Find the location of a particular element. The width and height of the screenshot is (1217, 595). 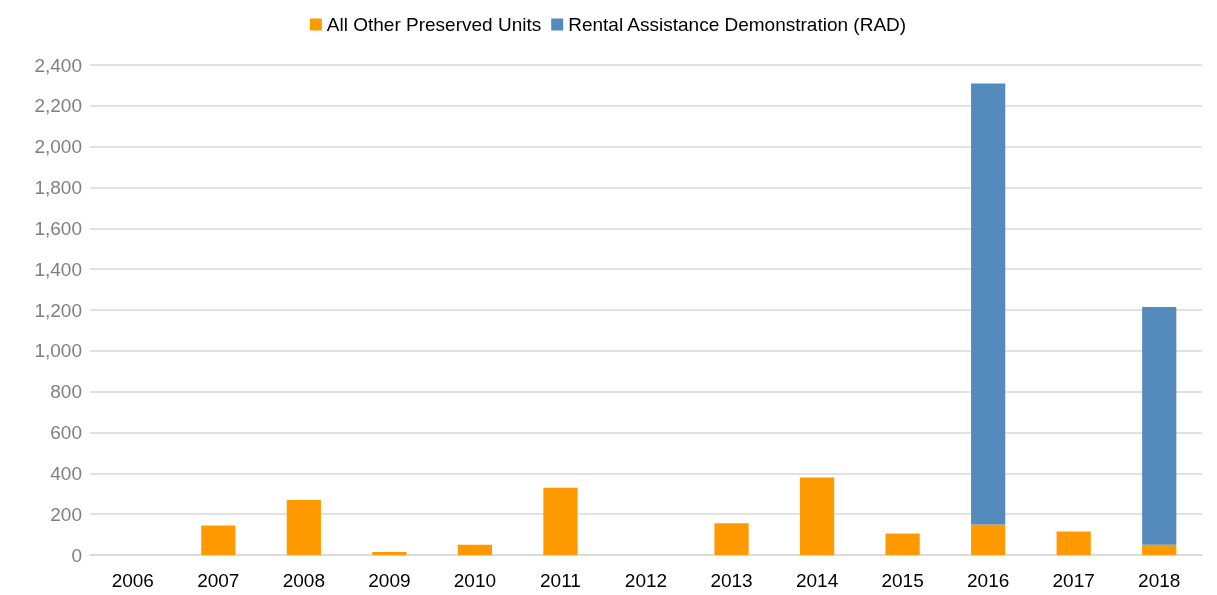

x-tick-label: 2007 is located at coordinates (218, 580).